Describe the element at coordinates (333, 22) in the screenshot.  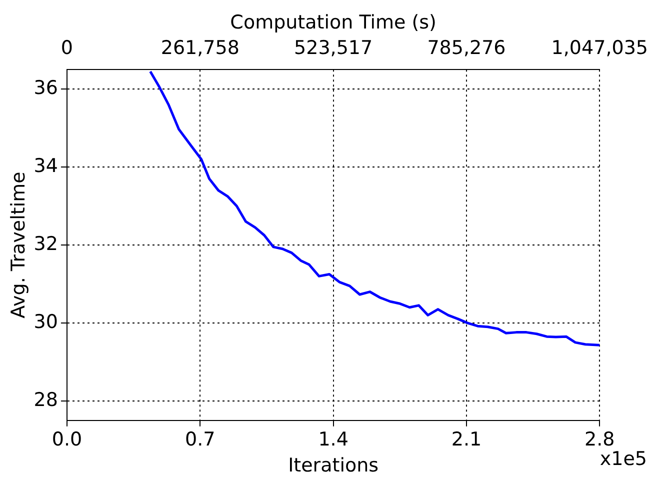
I see `x2-axis-title: Computation Time (s)` at that location.